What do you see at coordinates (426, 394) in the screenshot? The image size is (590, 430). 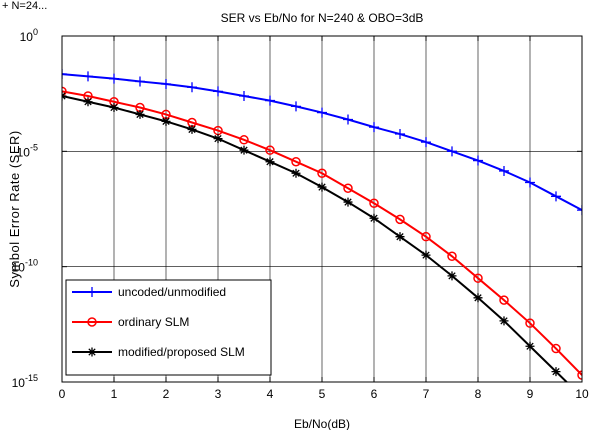 I see `x-tick-label: 7` at bounding box center [426, 394].